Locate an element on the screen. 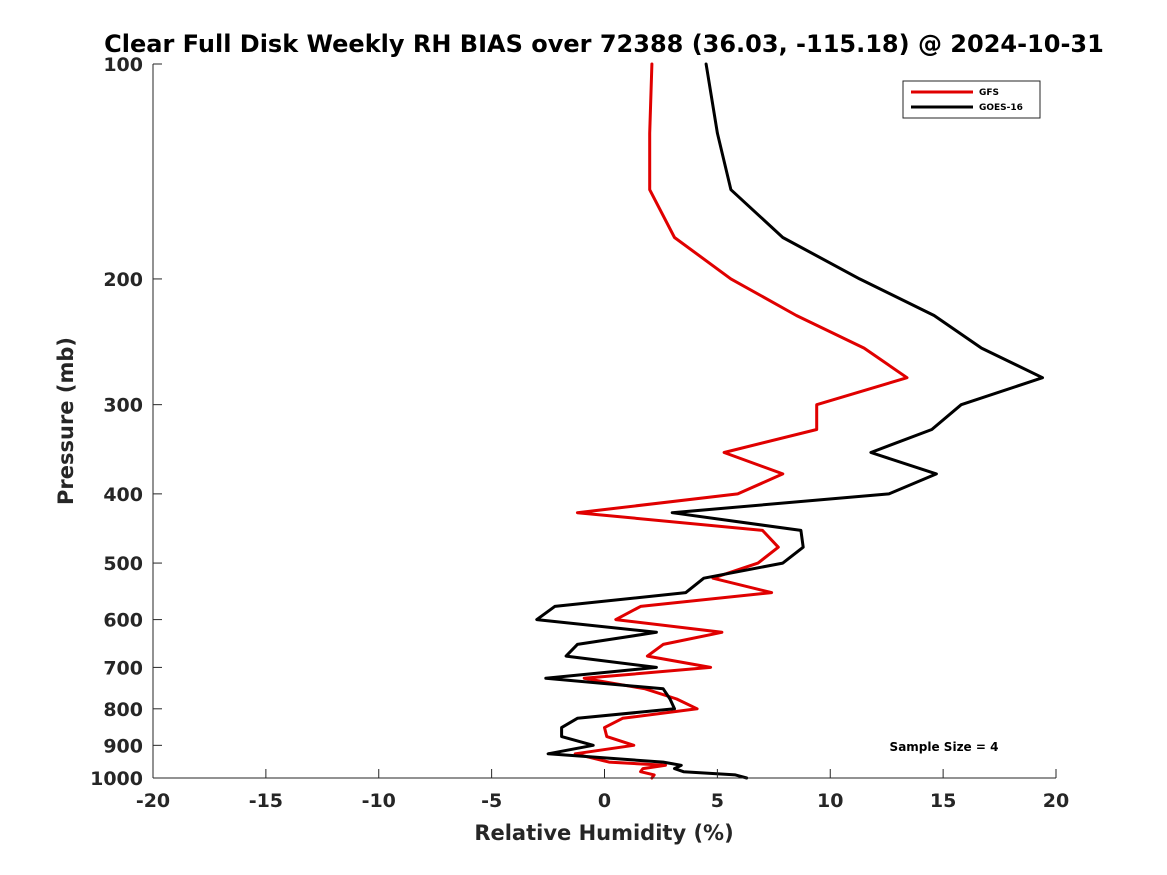 The image size is (1167, 875). legend-label: GOES-16 is located at coordinates (1001, 108).